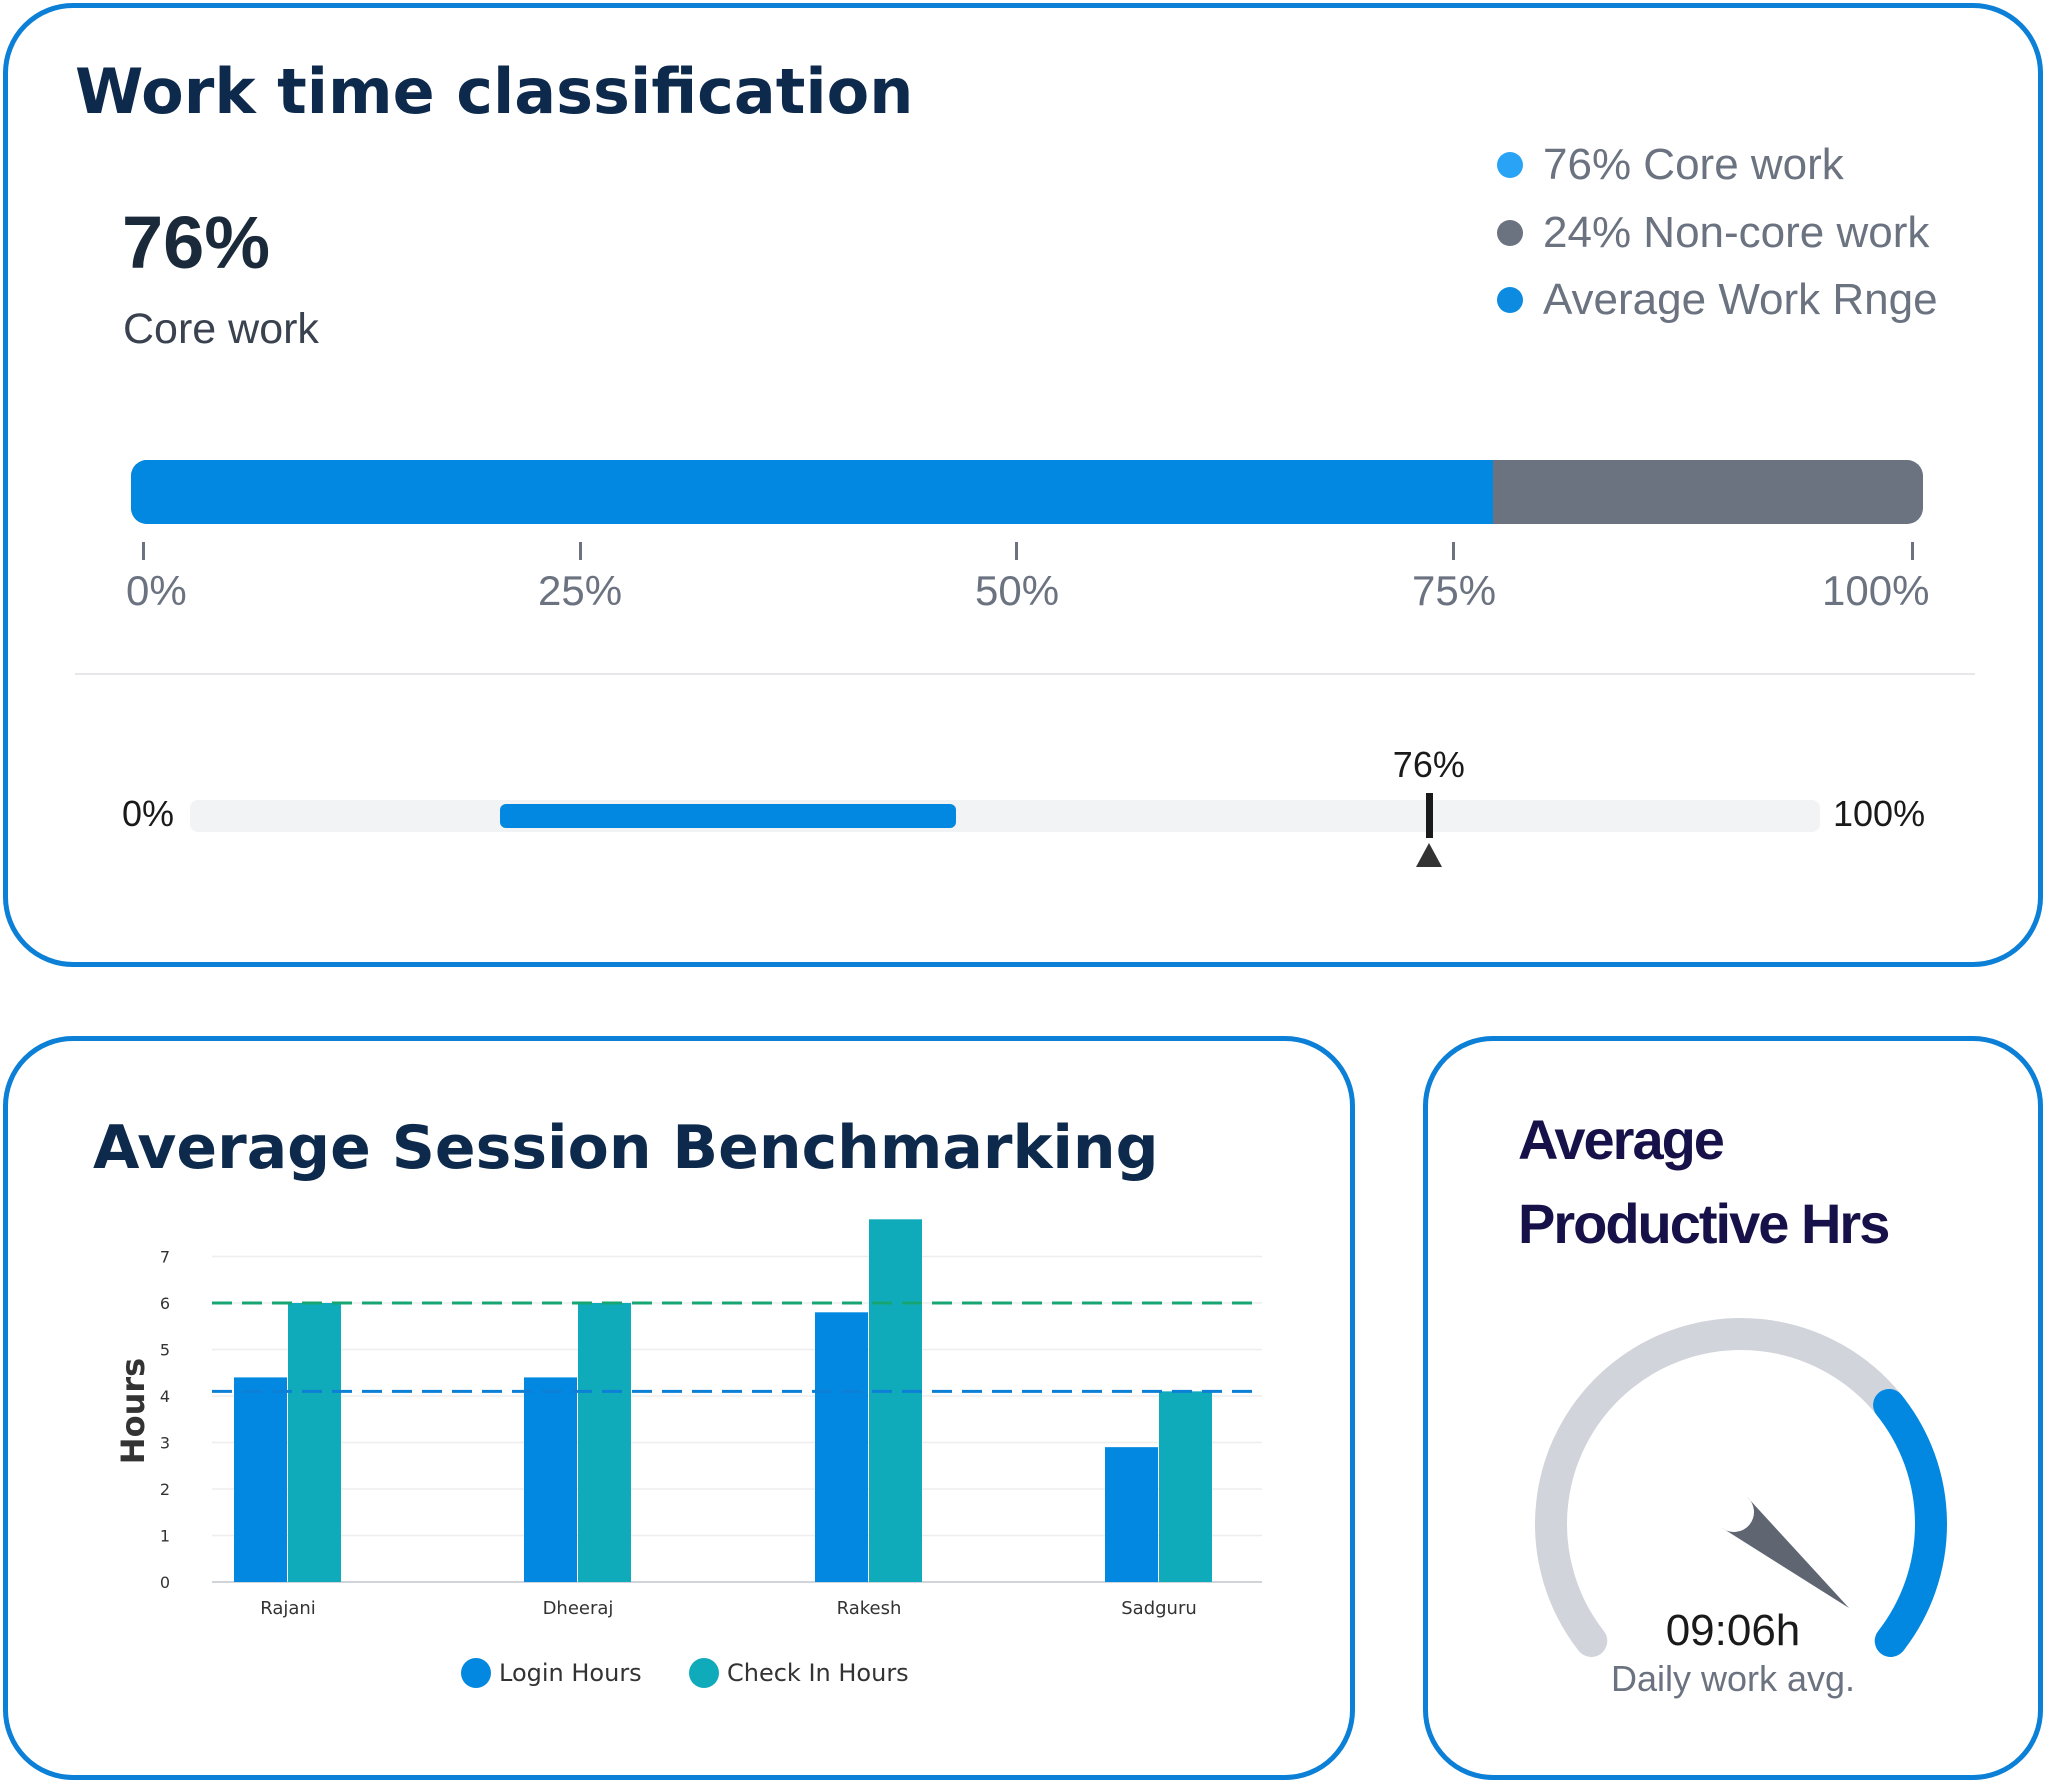 Image resolution: width=2046 pixels, height=1784 pixels. What do you see at coordinates (196, 242) in the screenshot?
I see `core-work-percent: 76%` at bounding box center [196, 242].